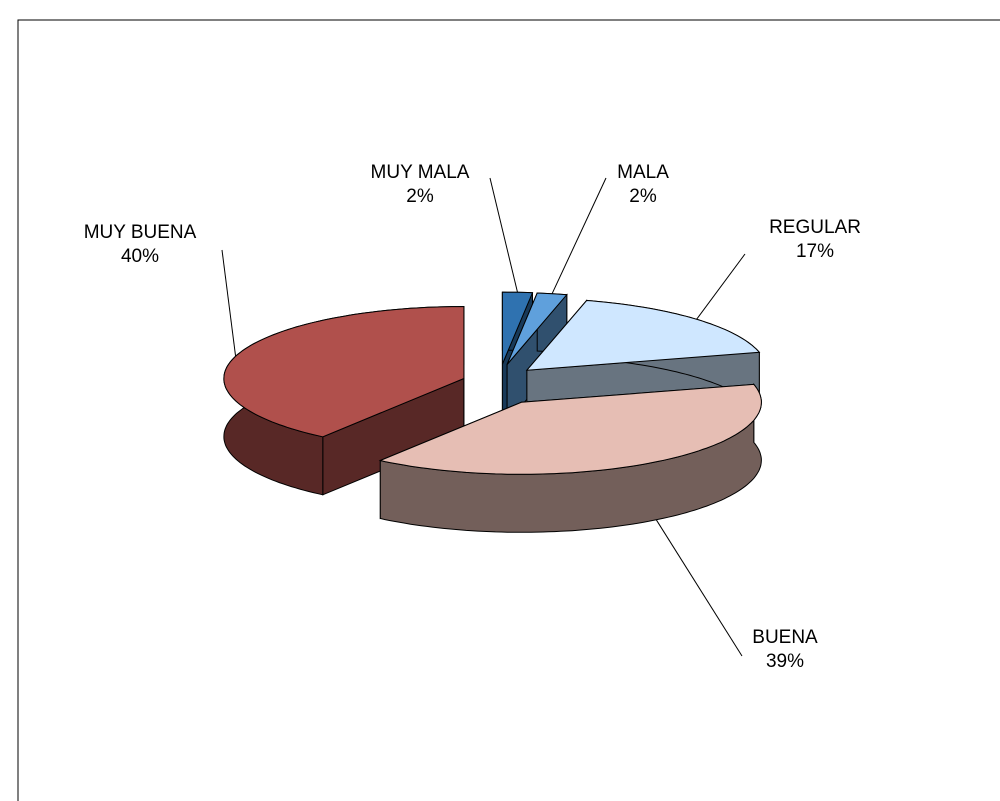 The height and width of the screenshot is (801, 1000). I want to click on data-label-value: 39%, so click(785, 661).